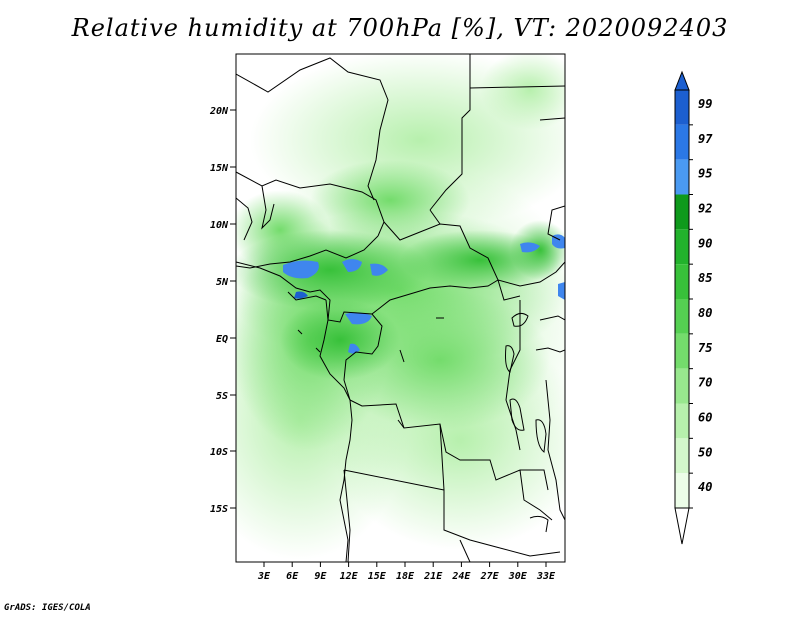 The image size is (800, 618). What do you see at coordinates (219, 509) in the screenshot?
I see `lat-tick-label: 15S` at bounding box center [219, 509].